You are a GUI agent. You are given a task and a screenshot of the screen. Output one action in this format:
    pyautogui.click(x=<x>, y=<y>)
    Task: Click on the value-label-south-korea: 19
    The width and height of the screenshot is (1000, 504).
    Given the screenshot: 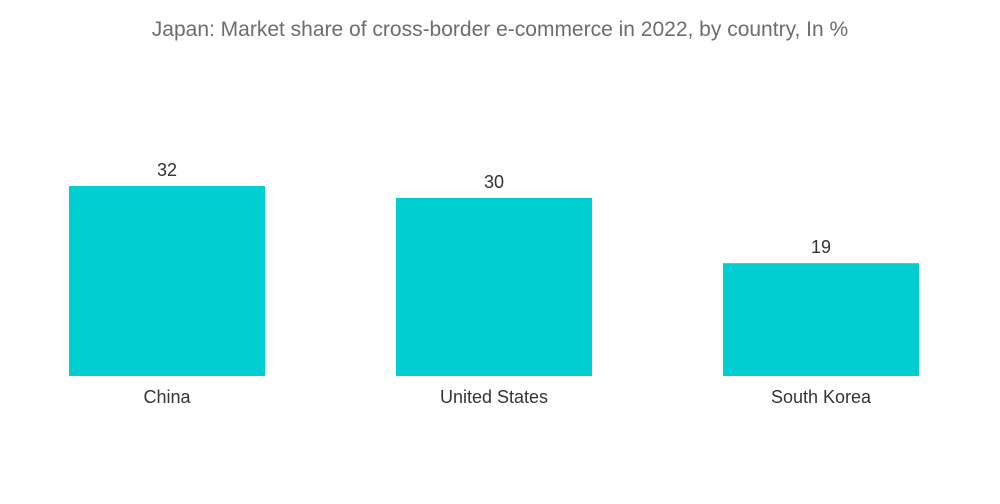 What is the action you would take?
    pyautogui.click(x=821, y=247)
    